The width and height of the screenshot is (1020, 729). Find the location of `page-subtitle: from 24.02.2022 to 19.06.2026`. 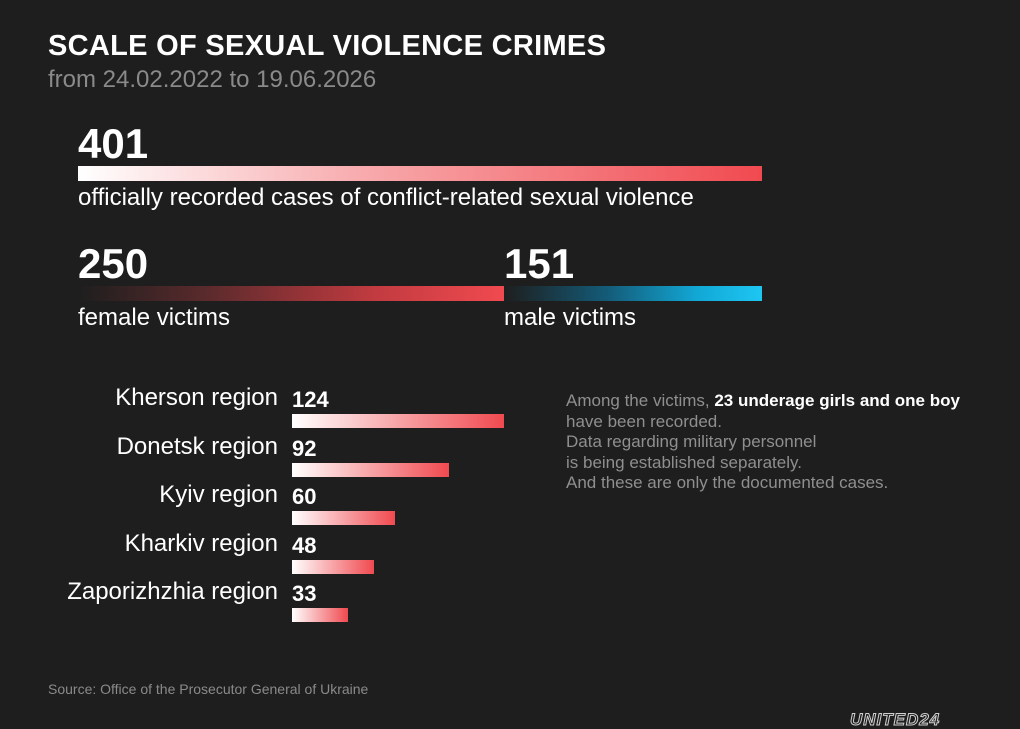

page-subtitle: from 24.02.2022 to 19.06.2026 is located at coordinates (212, 79).